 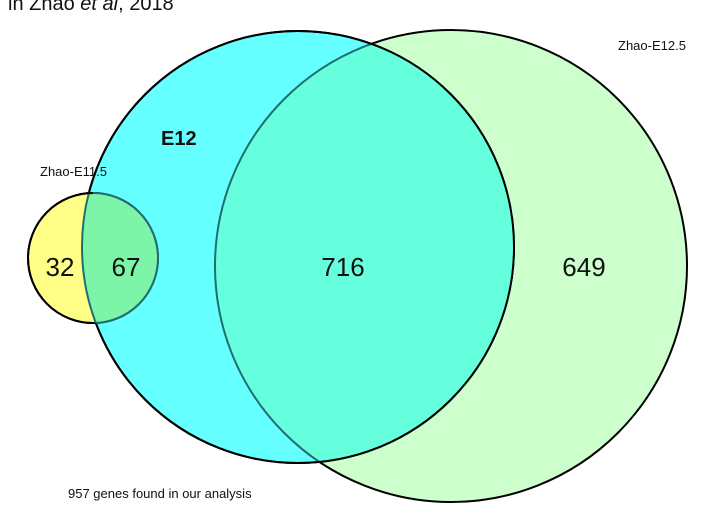 What do you see at coordinates (91, 7) in the screenshot?
I see `diagram-title: in Zhao et al, 2018` at bounding box center [91, 7].